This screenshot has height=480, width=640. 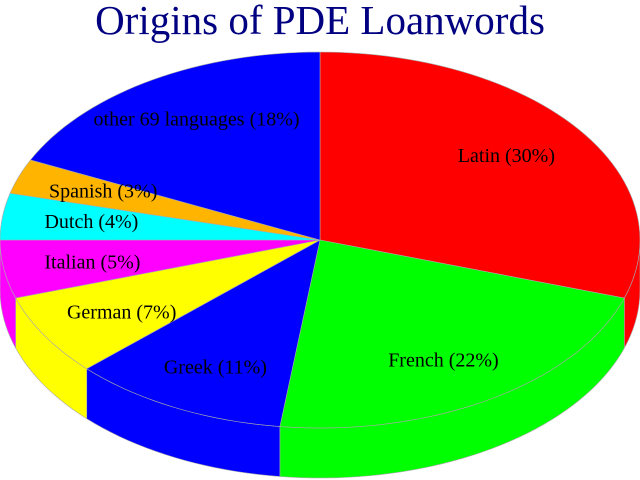 What do you see at coordinates (121, 313) in the screenshot?
I see `slice-label-3: German (7%)` at bounding box center [121, 313].